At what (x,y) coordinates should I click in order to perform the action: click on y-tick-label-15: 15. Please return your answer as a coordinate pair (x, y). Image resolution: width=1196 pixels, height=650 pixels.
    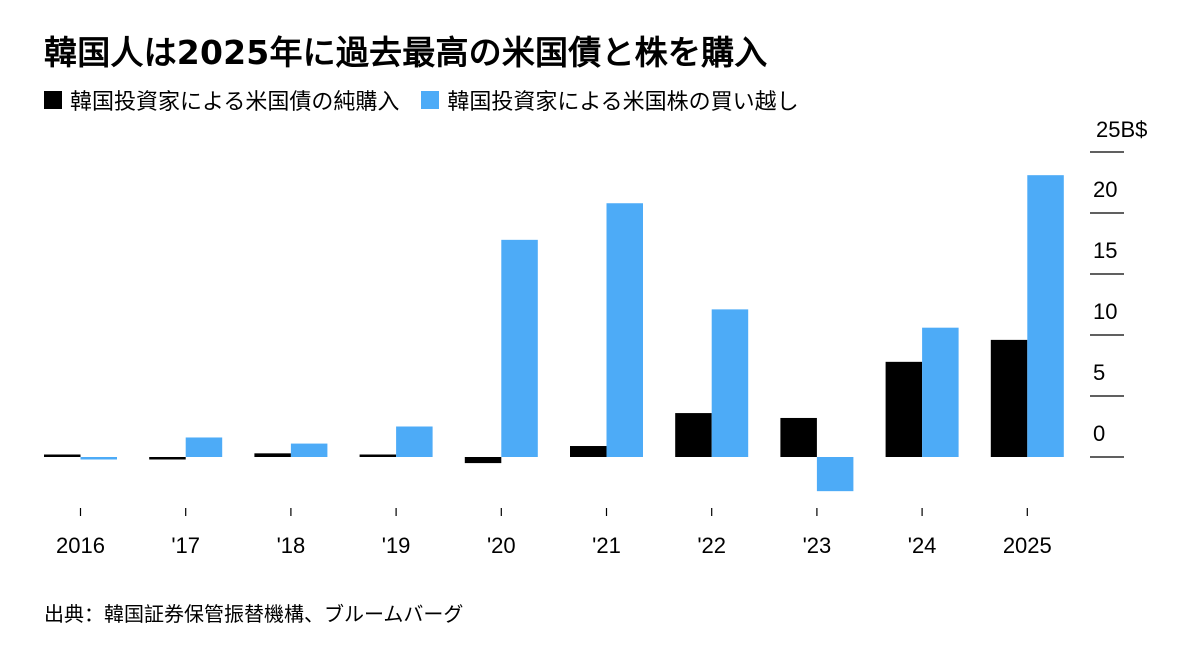
    Looking at the image, I should click on (1105, 250).